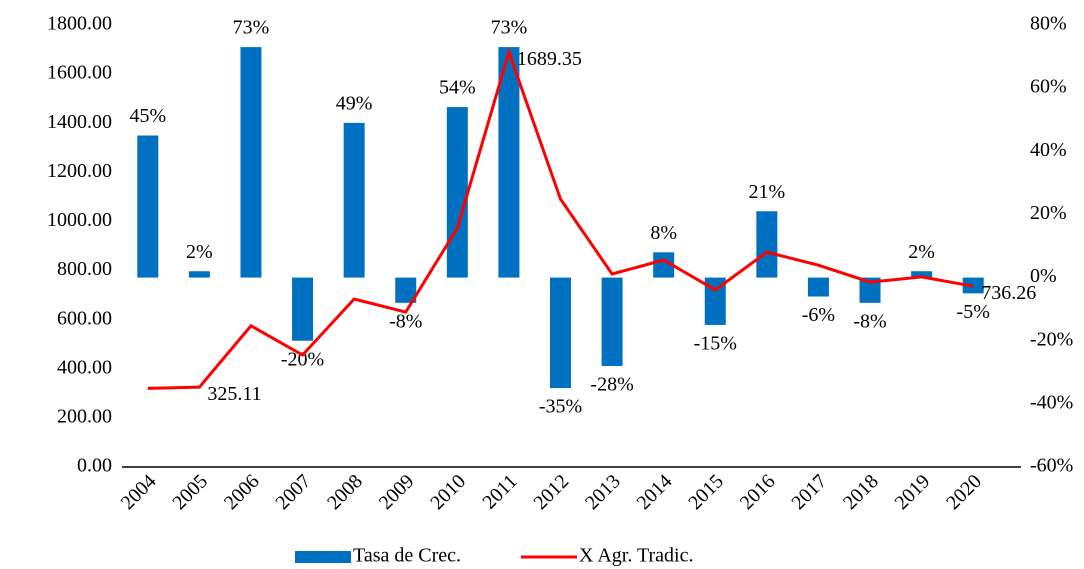 This screenshot has height=569, width=1084. What do you see at coordinates (79, 73) in the screenshot?
I see `y-tick-label: 1600.00` at bounding box center [79, 73].